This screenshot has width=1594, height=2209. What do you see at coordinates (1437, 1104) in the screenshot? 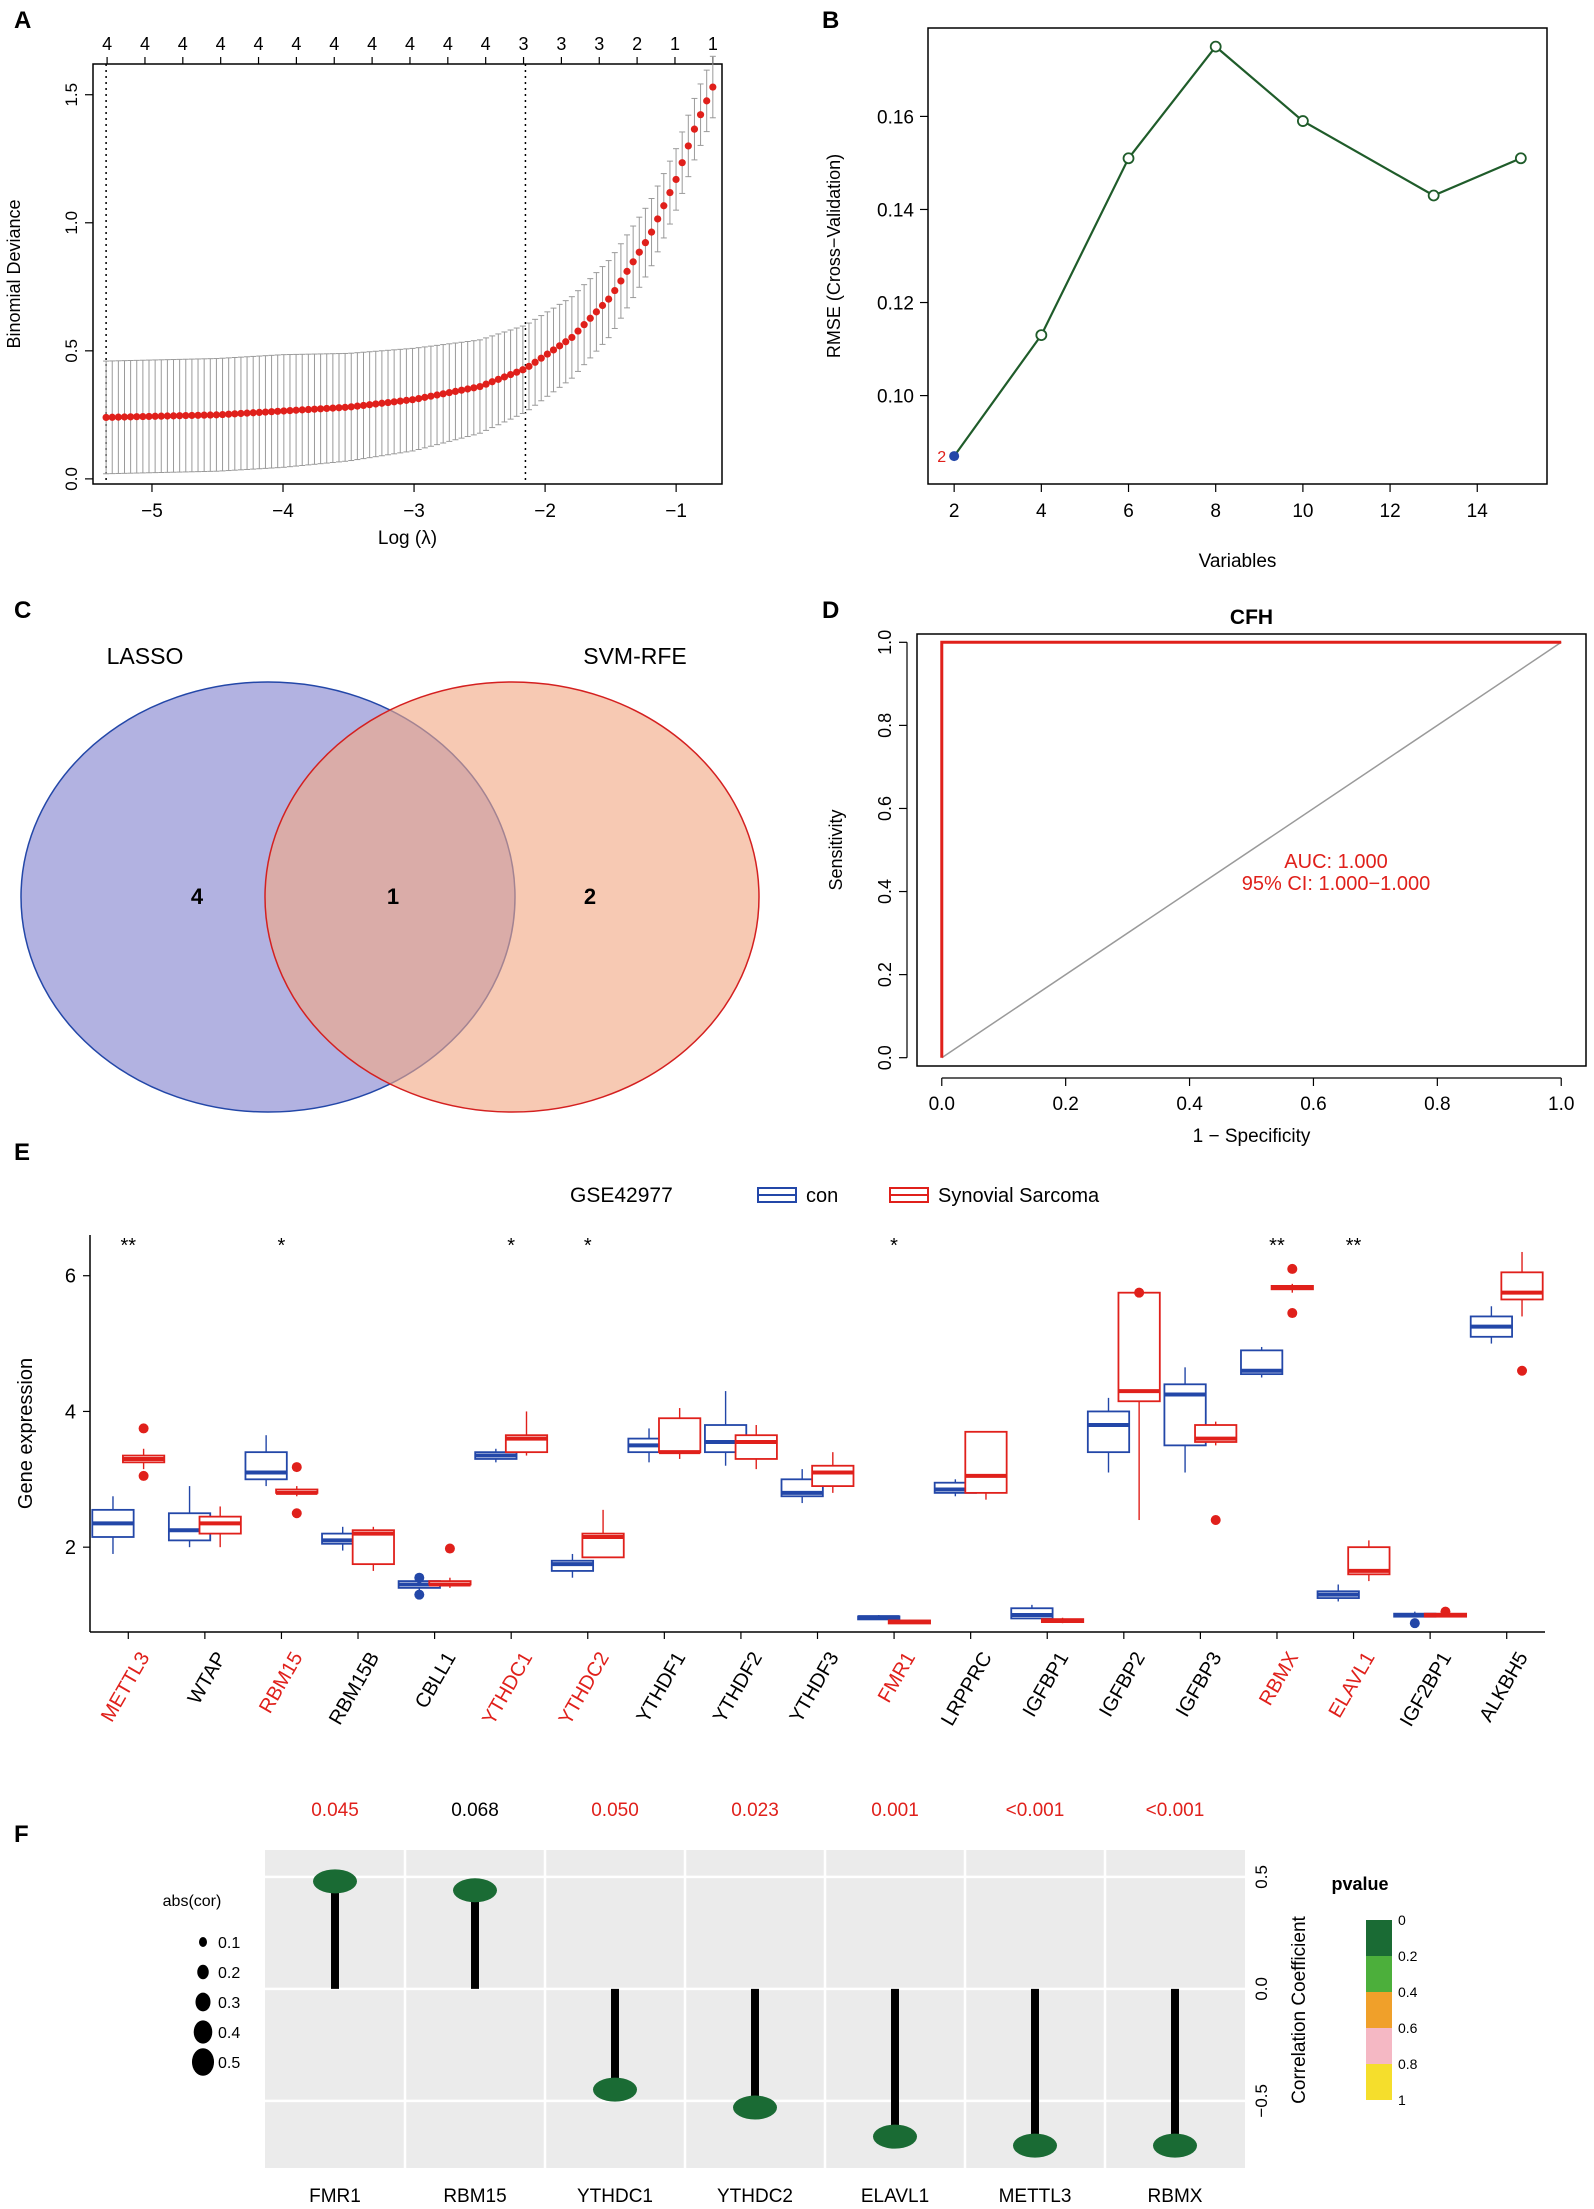
I see `panel-d-x-tick-label: 0.8` at bounding box center [1437, 1104].